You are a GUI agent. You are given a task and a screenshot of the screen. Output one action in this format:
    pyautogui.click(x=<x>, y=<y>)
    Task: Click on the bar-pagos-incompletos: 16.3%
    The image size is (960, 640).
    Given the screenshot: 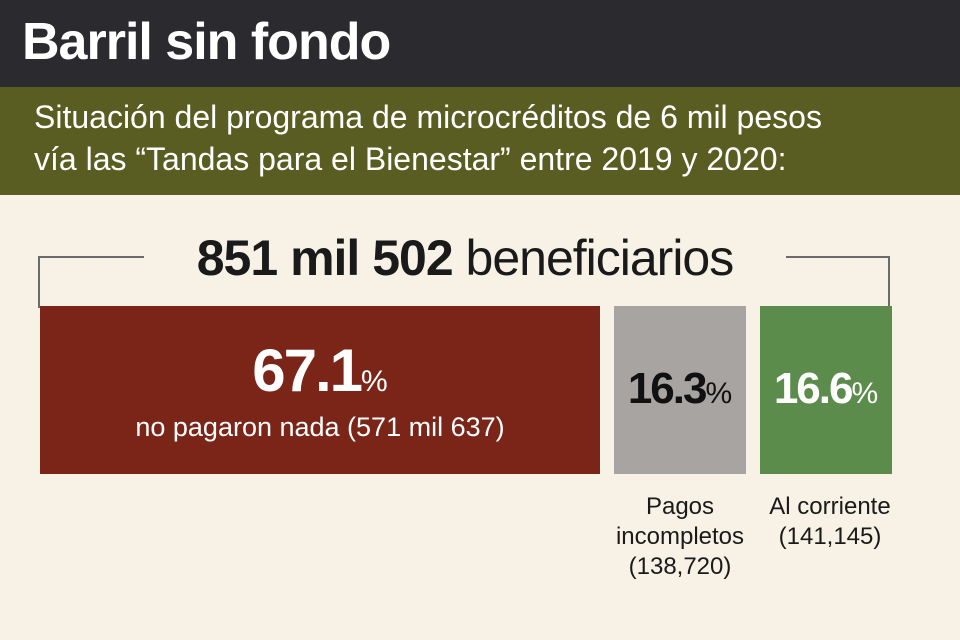 What is the action you would take?
    pyautogui.click(x=680, y=390)
    